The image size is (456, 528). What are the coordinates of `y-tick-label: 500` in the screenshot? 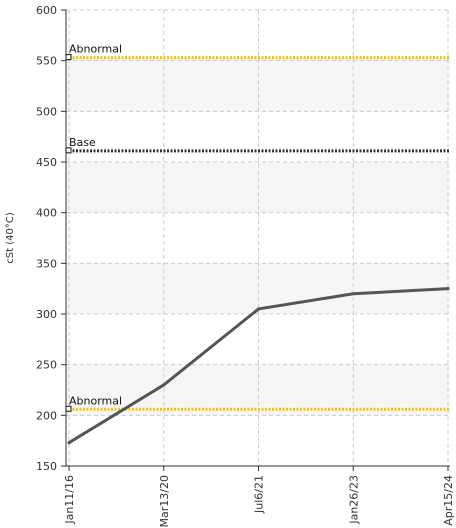 It's located at (46, 111).